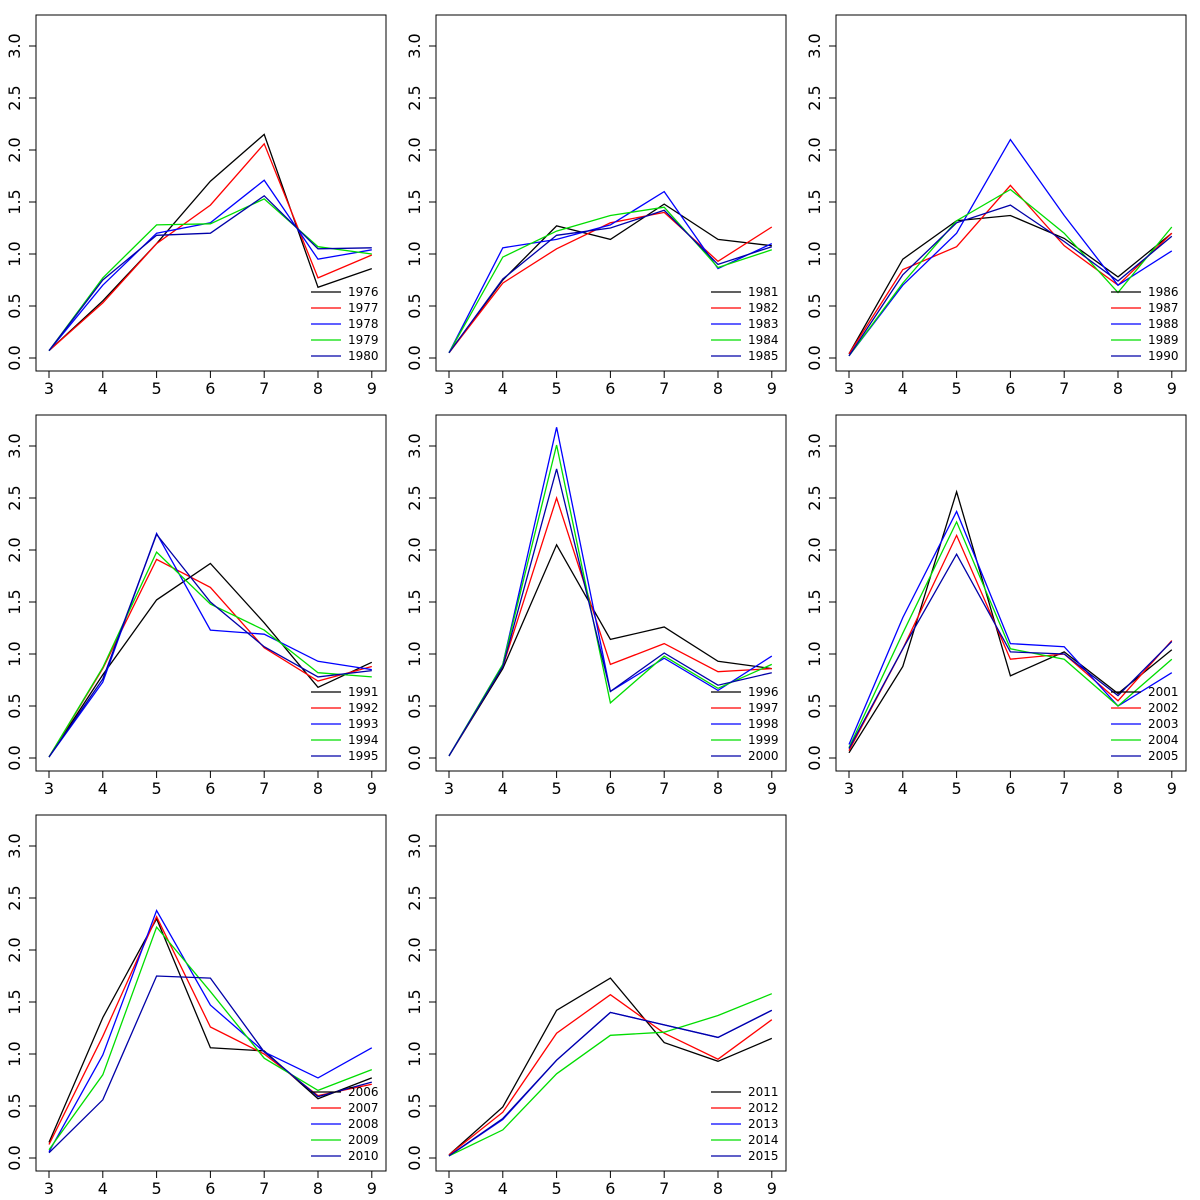 This screenshot has height=1200, width=1200. What do you see at coordinates (363, 324) in the screenshot?
I see `legend-label: 1978` at bounding box center [363, 324].